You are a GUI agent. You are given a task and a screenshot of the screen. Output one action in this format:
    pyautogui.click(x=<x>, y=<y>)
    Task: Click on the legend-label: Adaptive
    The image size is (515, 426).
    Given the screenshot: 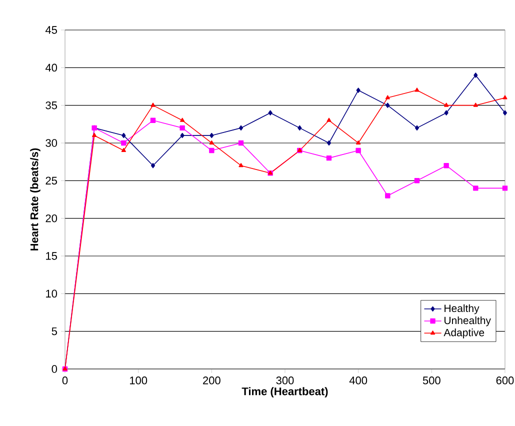 What is the action you would take?
    pyautogui.click(x=464, y=333)
    